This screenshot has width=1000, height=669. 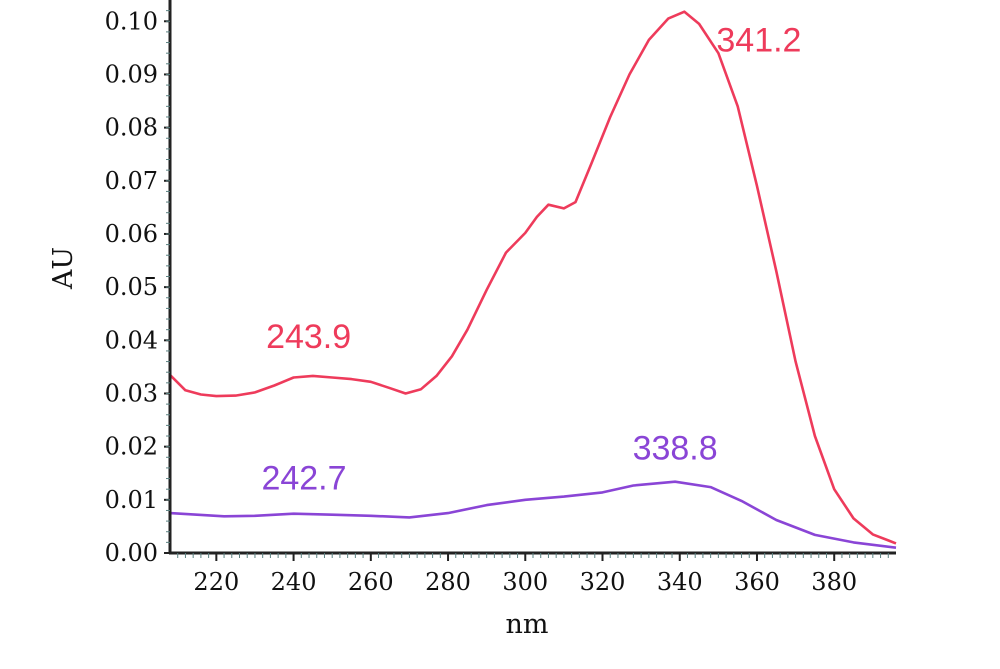 What do you see at coordinates (294, 582) in the screenshot?
I see `x-tick-label: 240` at bounding box center [294, 582].